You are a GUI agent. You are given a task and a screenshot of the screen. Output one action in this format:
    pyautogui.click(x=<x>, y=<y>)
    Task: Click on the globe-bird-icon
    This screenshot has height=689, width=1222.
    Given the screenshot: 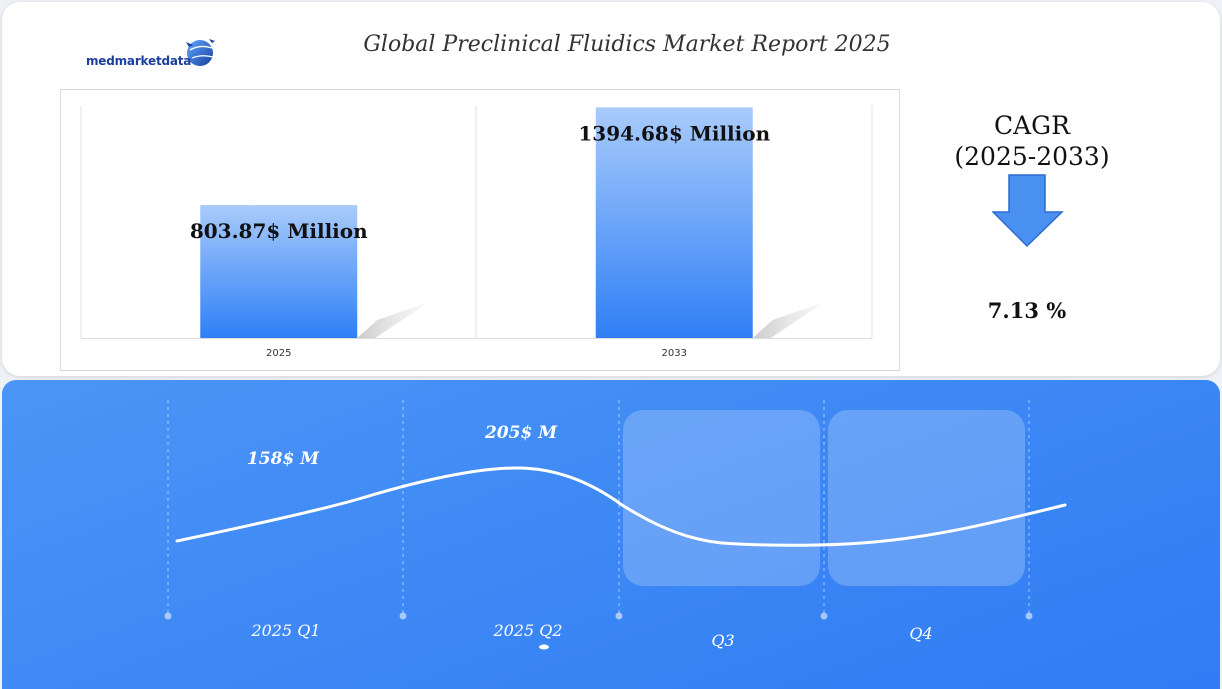 What is the action you would take?
    pyautogui.click(x=200, y=52)
    